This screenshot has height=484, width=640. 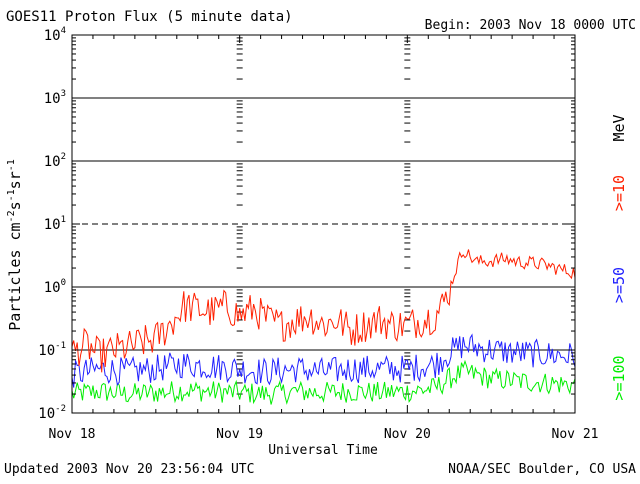 What do you see at coordinates (323, 450) in the screenshot?
I see `x-axis-label: Universal Time` at bounding box center [323, 450].